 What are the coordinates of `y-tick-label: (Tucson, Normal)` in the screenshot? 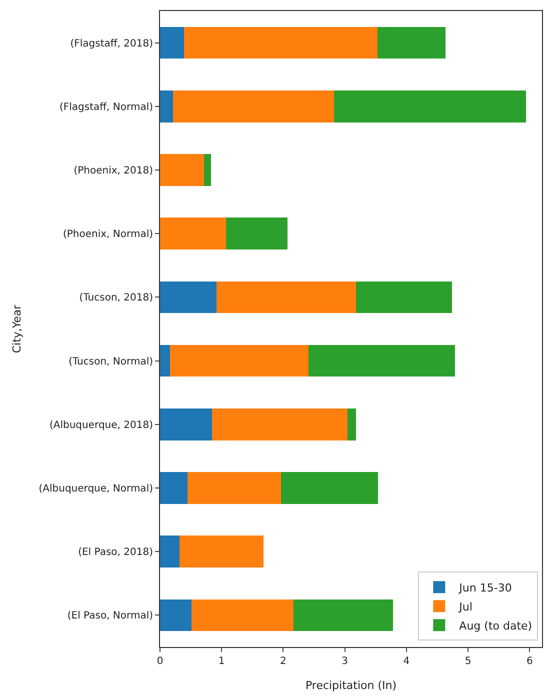 It's located at (111, 362).